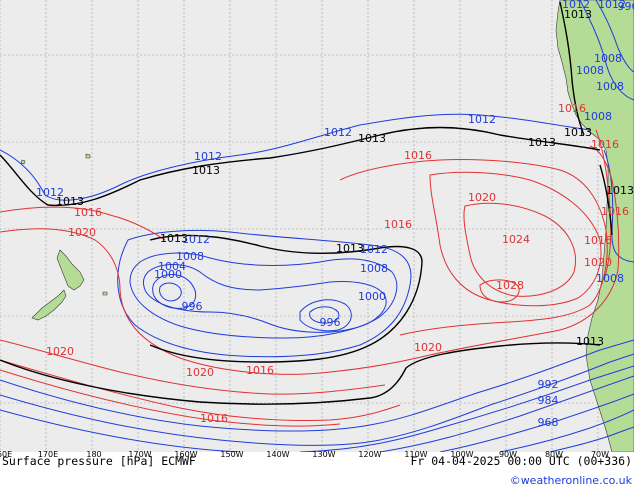 This screenshot has width=634, height=490. Describe the element at coordinates (185, 454) in the screenshot. I see `longitude-label: 160W` at that location.